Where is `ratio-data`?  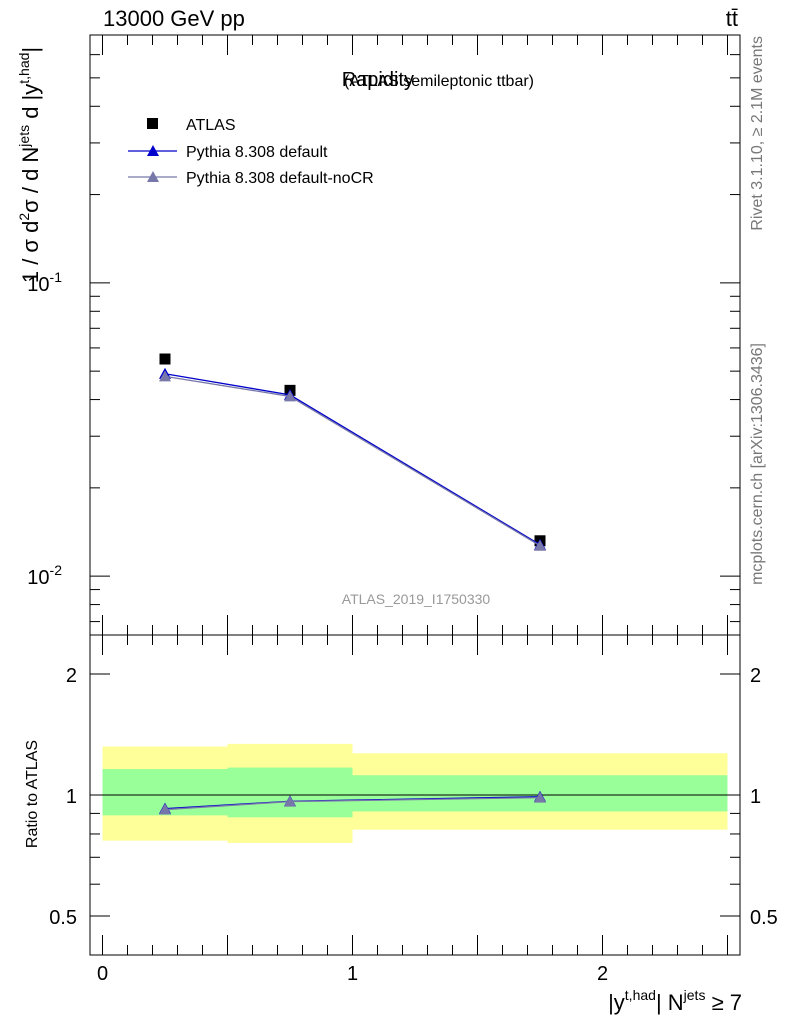
ratio-data is located at coordinates (352, 802).